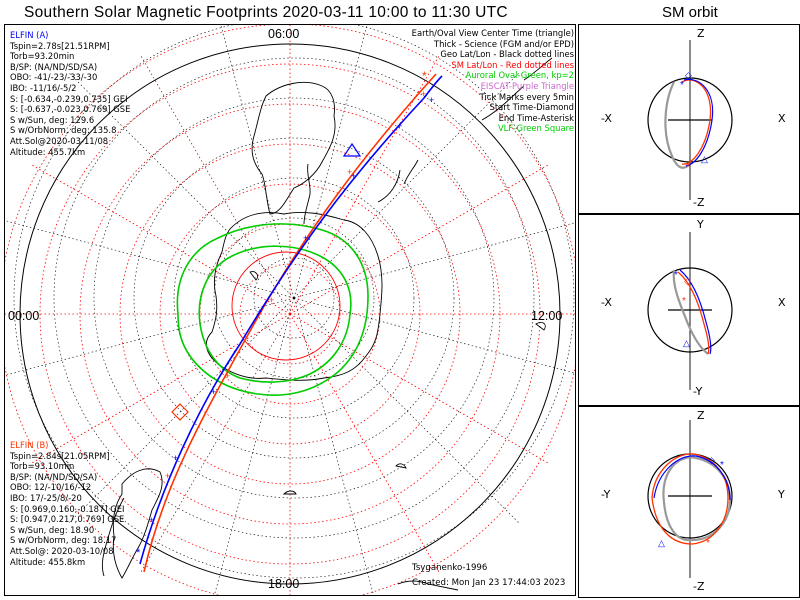  I want to click on elfin-b-line: Tspin=2.84s[21.05RPM], so click(60, 455).